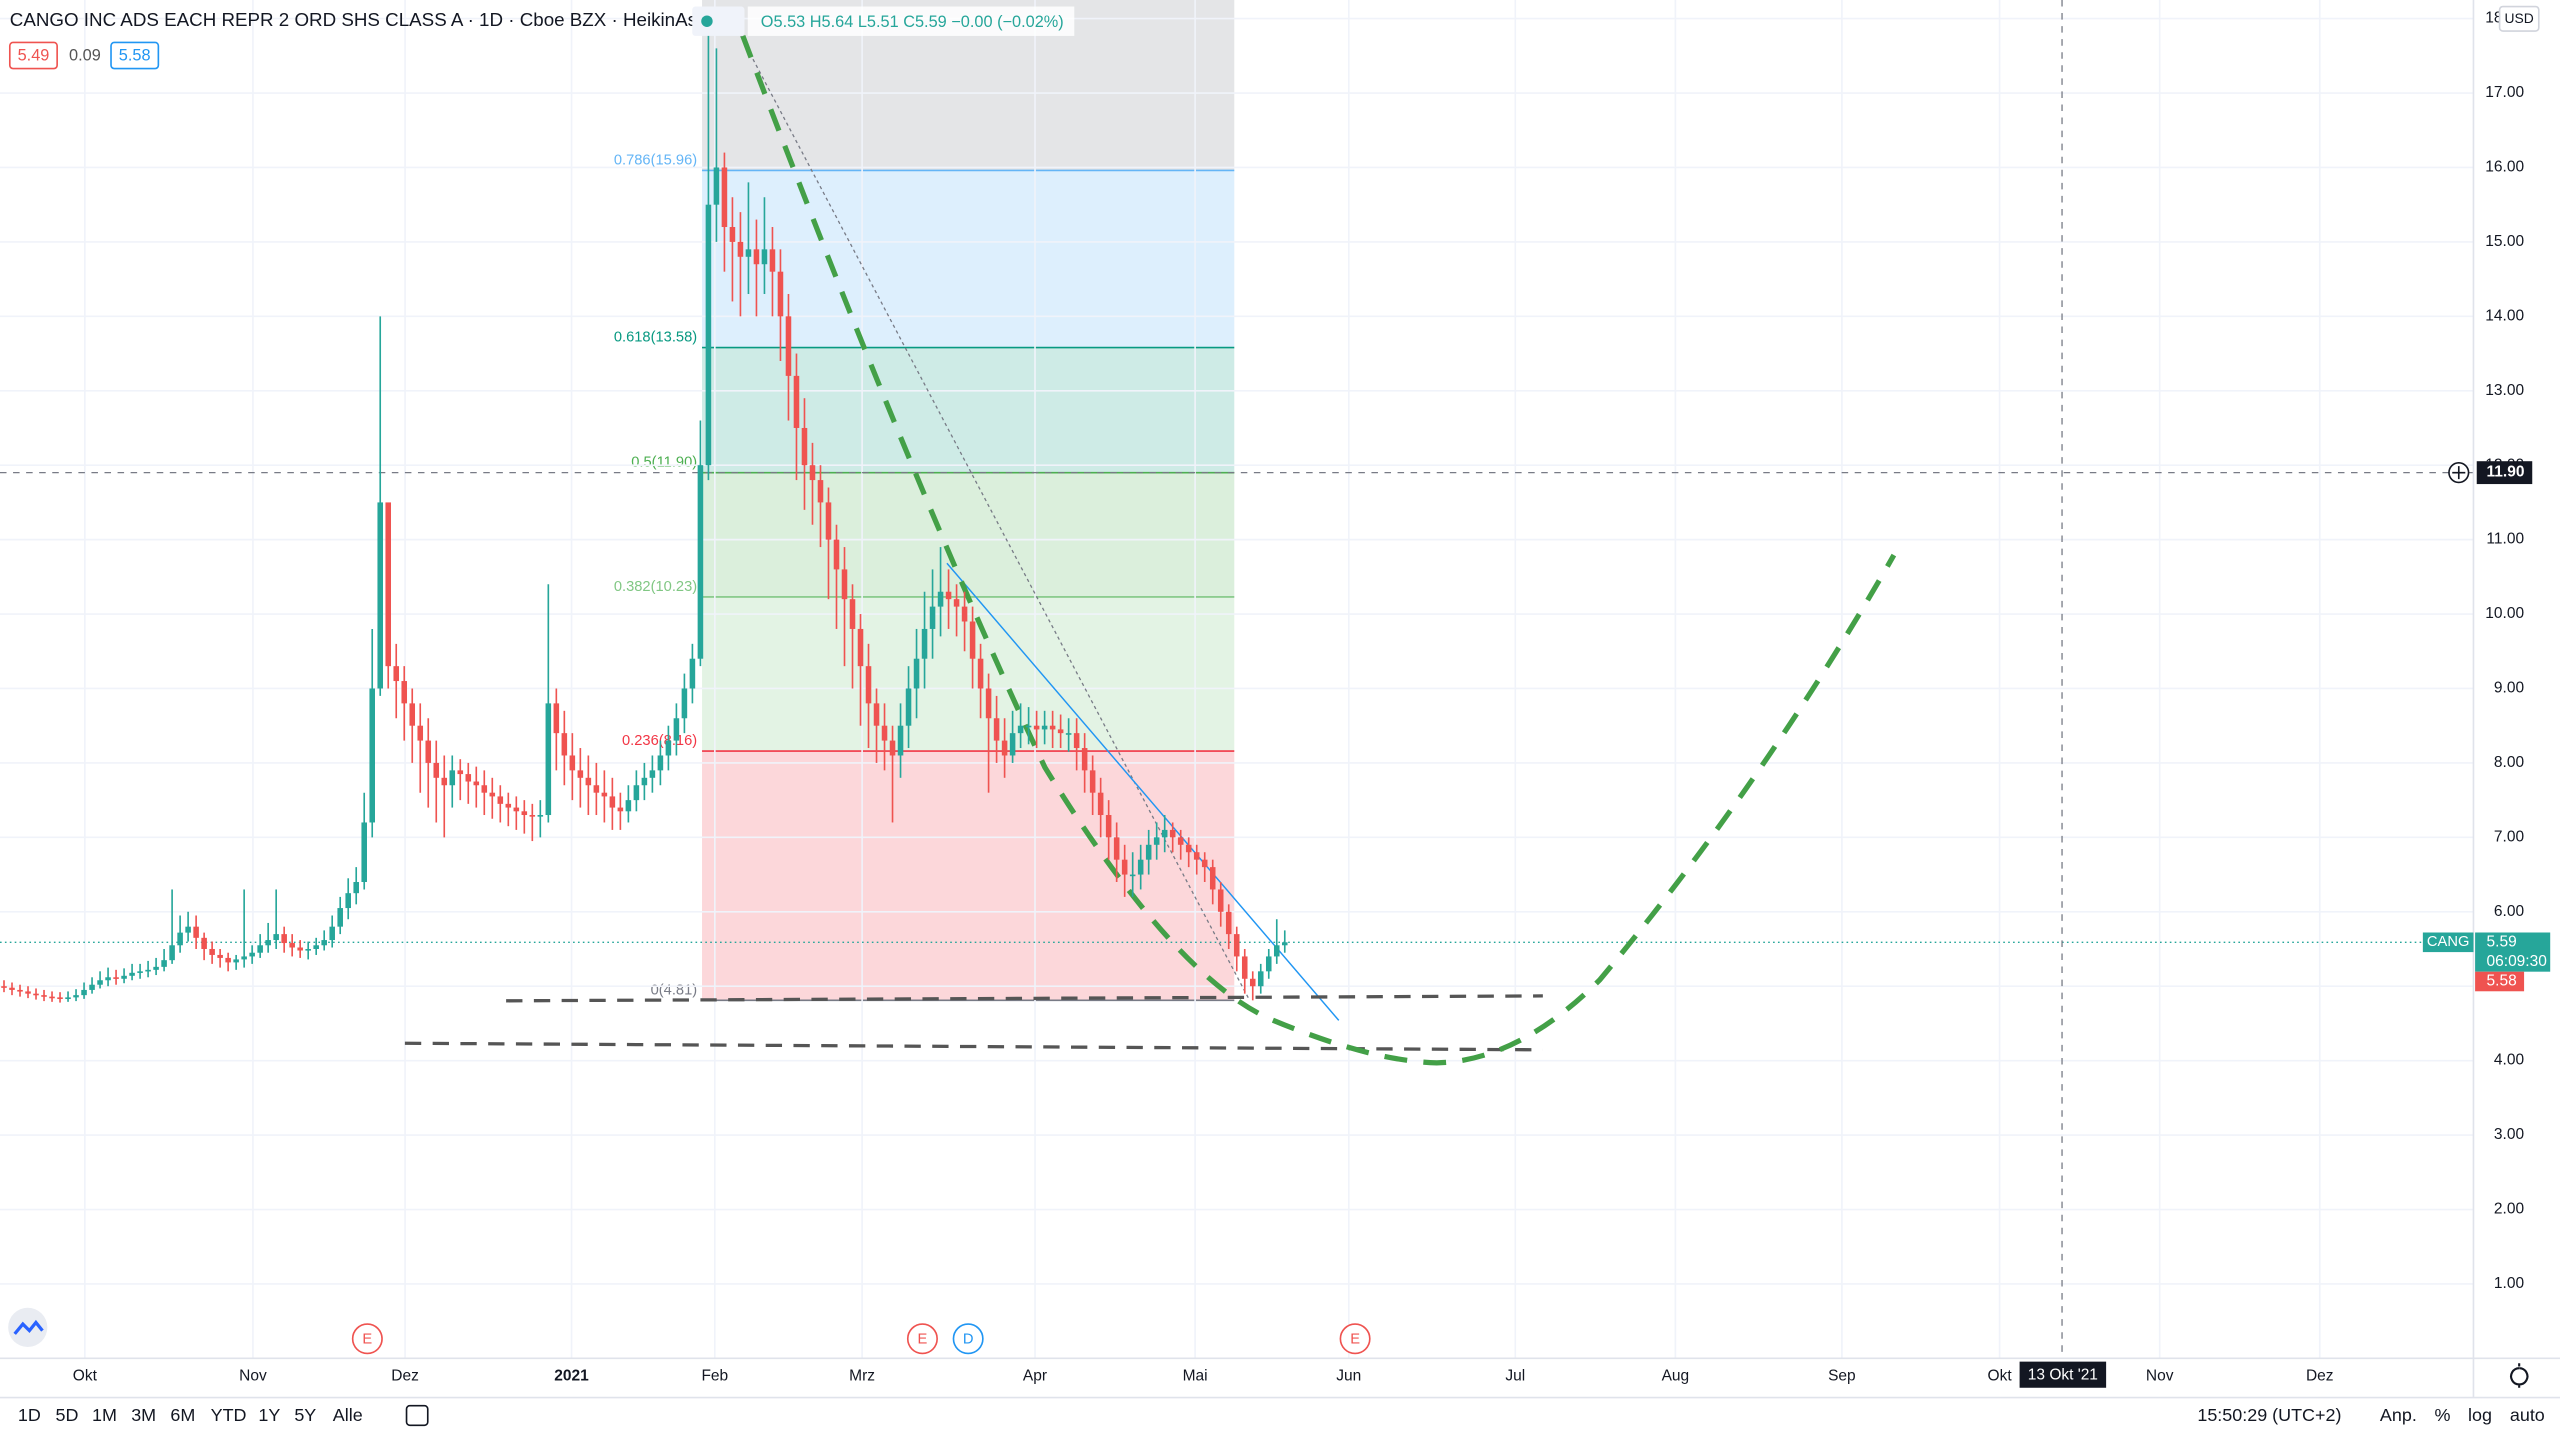 The height and width of the screenshot is (1440, 2560). I want to click on x-tick-label: Okt, so click(2000, 1375).